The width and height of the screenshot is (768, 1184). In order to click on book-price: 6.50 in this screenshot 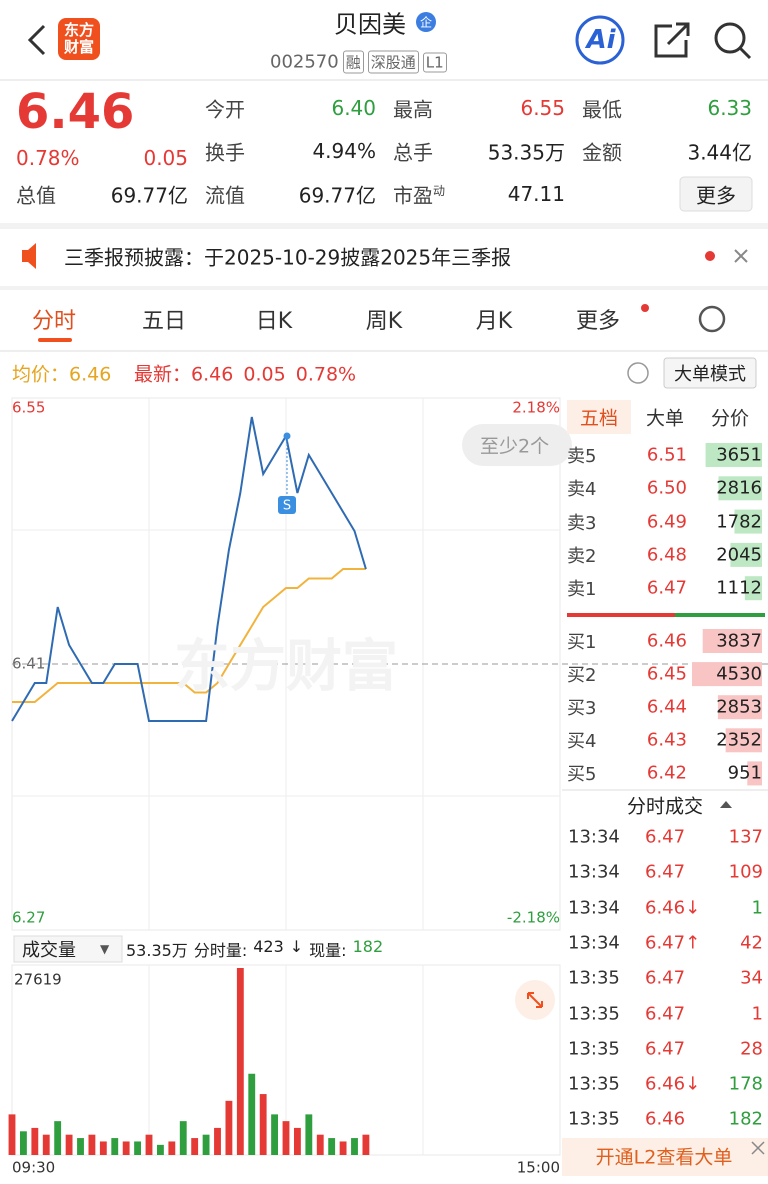, I will do `click(666, 488)`.